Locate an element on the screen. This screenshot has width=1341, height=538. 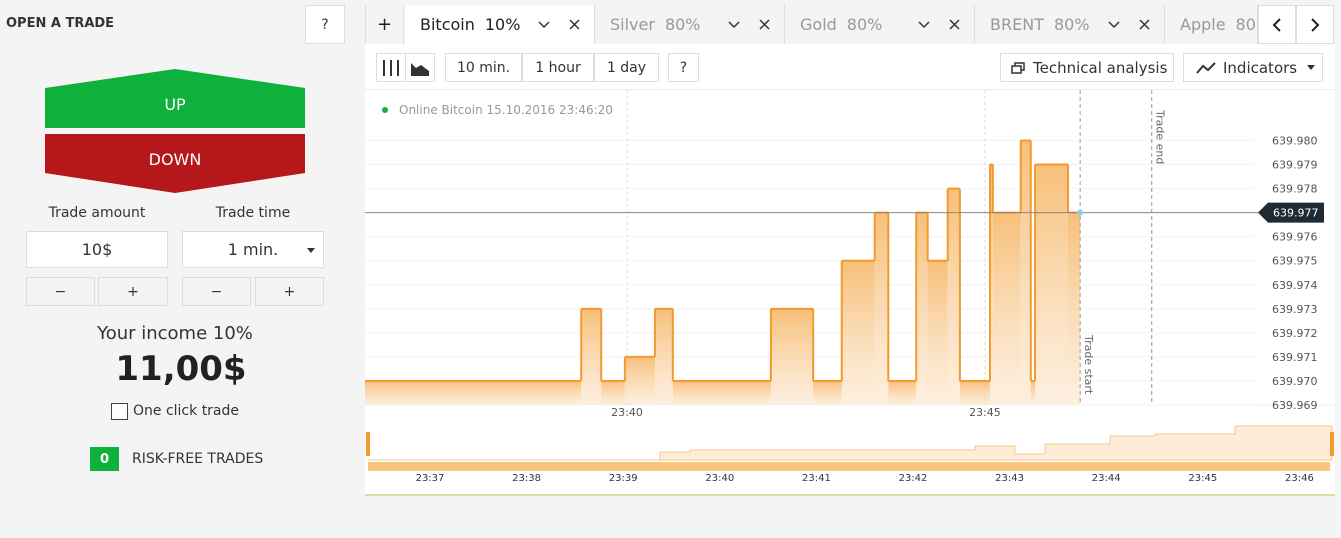
direction-buttons: UP DOWN is located at coordinates (175, 131).